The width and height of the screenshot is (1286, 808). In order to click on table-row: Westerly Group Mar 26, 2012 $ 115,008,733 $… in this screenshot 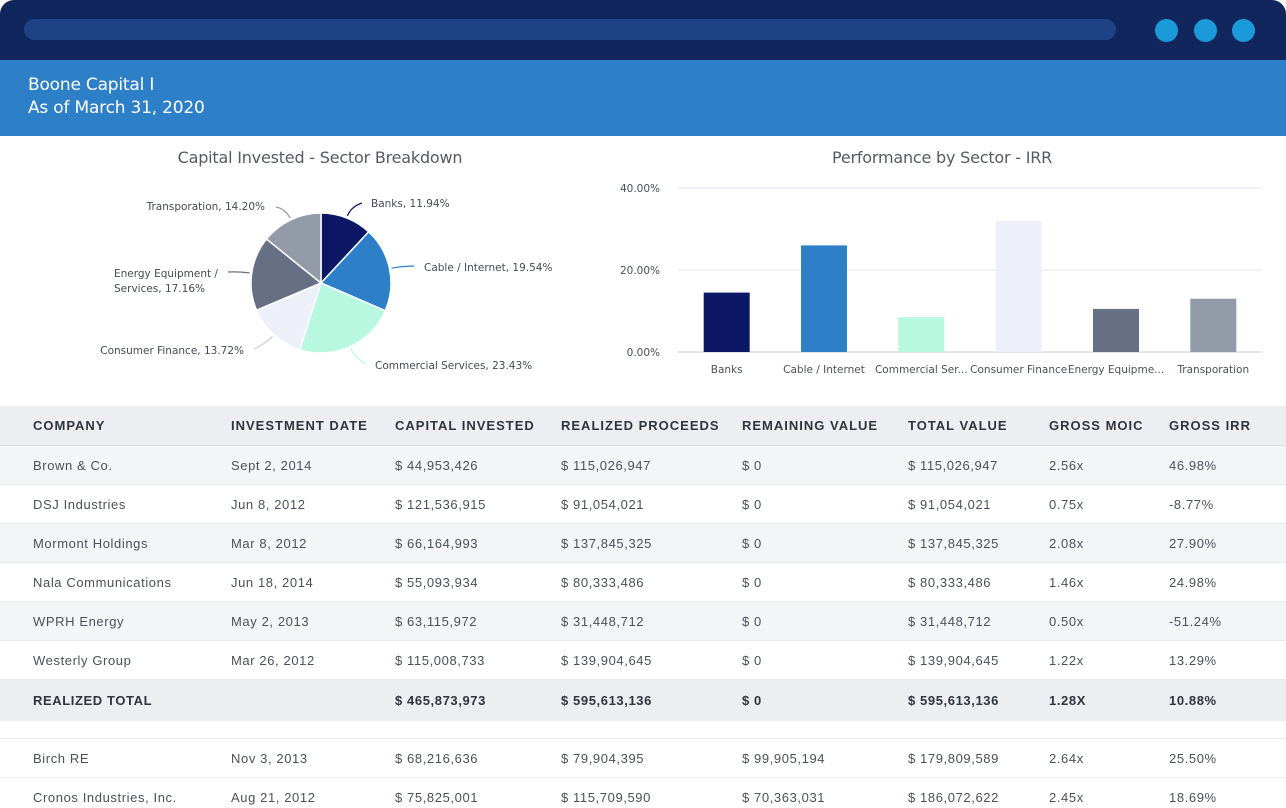, I will do `click(643, 660)`.